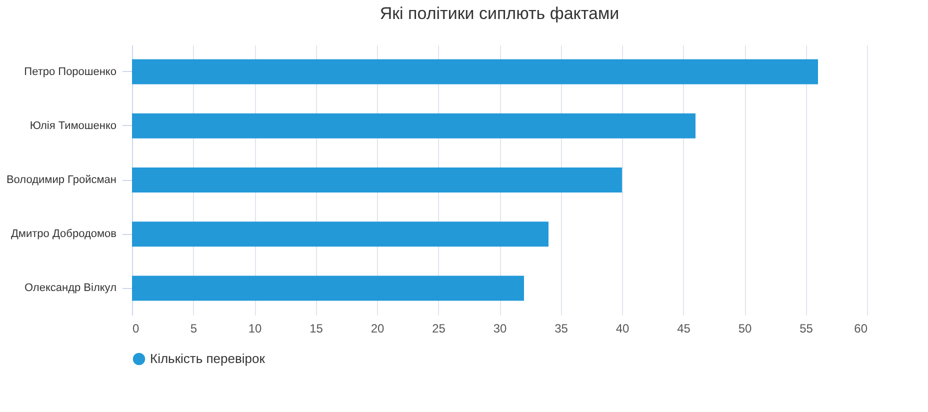 Image resolution: width=928 pixels, height=412 pixels. What do you see at coordinates (70, 72) in the screenshot?
I see `y-tick-label: Петро Порошенко` at bounding box center [70, 72].